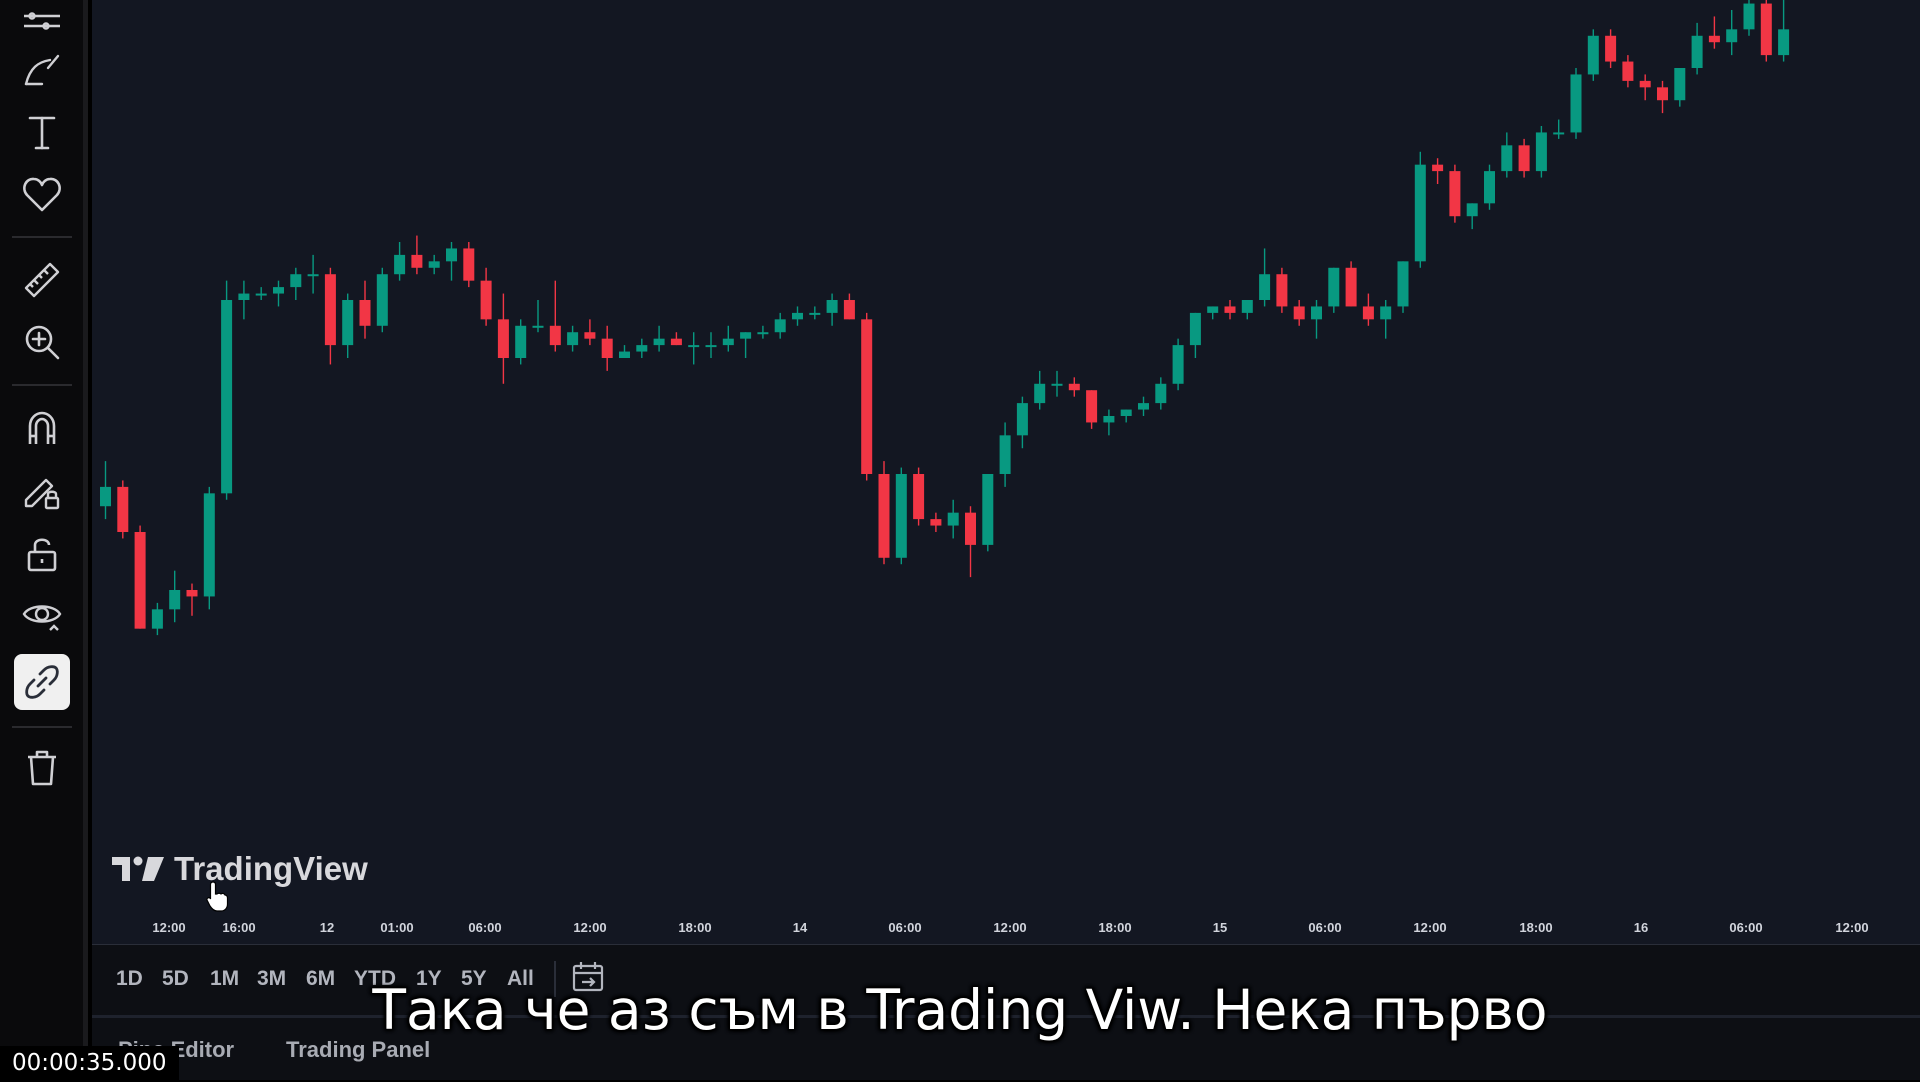 This screenshot has height=1082, width=1920. What do you see at coordinates (175, 978) in the screenshot?
I see `range-5d-button: 5D` at bounding box center [175, 978].